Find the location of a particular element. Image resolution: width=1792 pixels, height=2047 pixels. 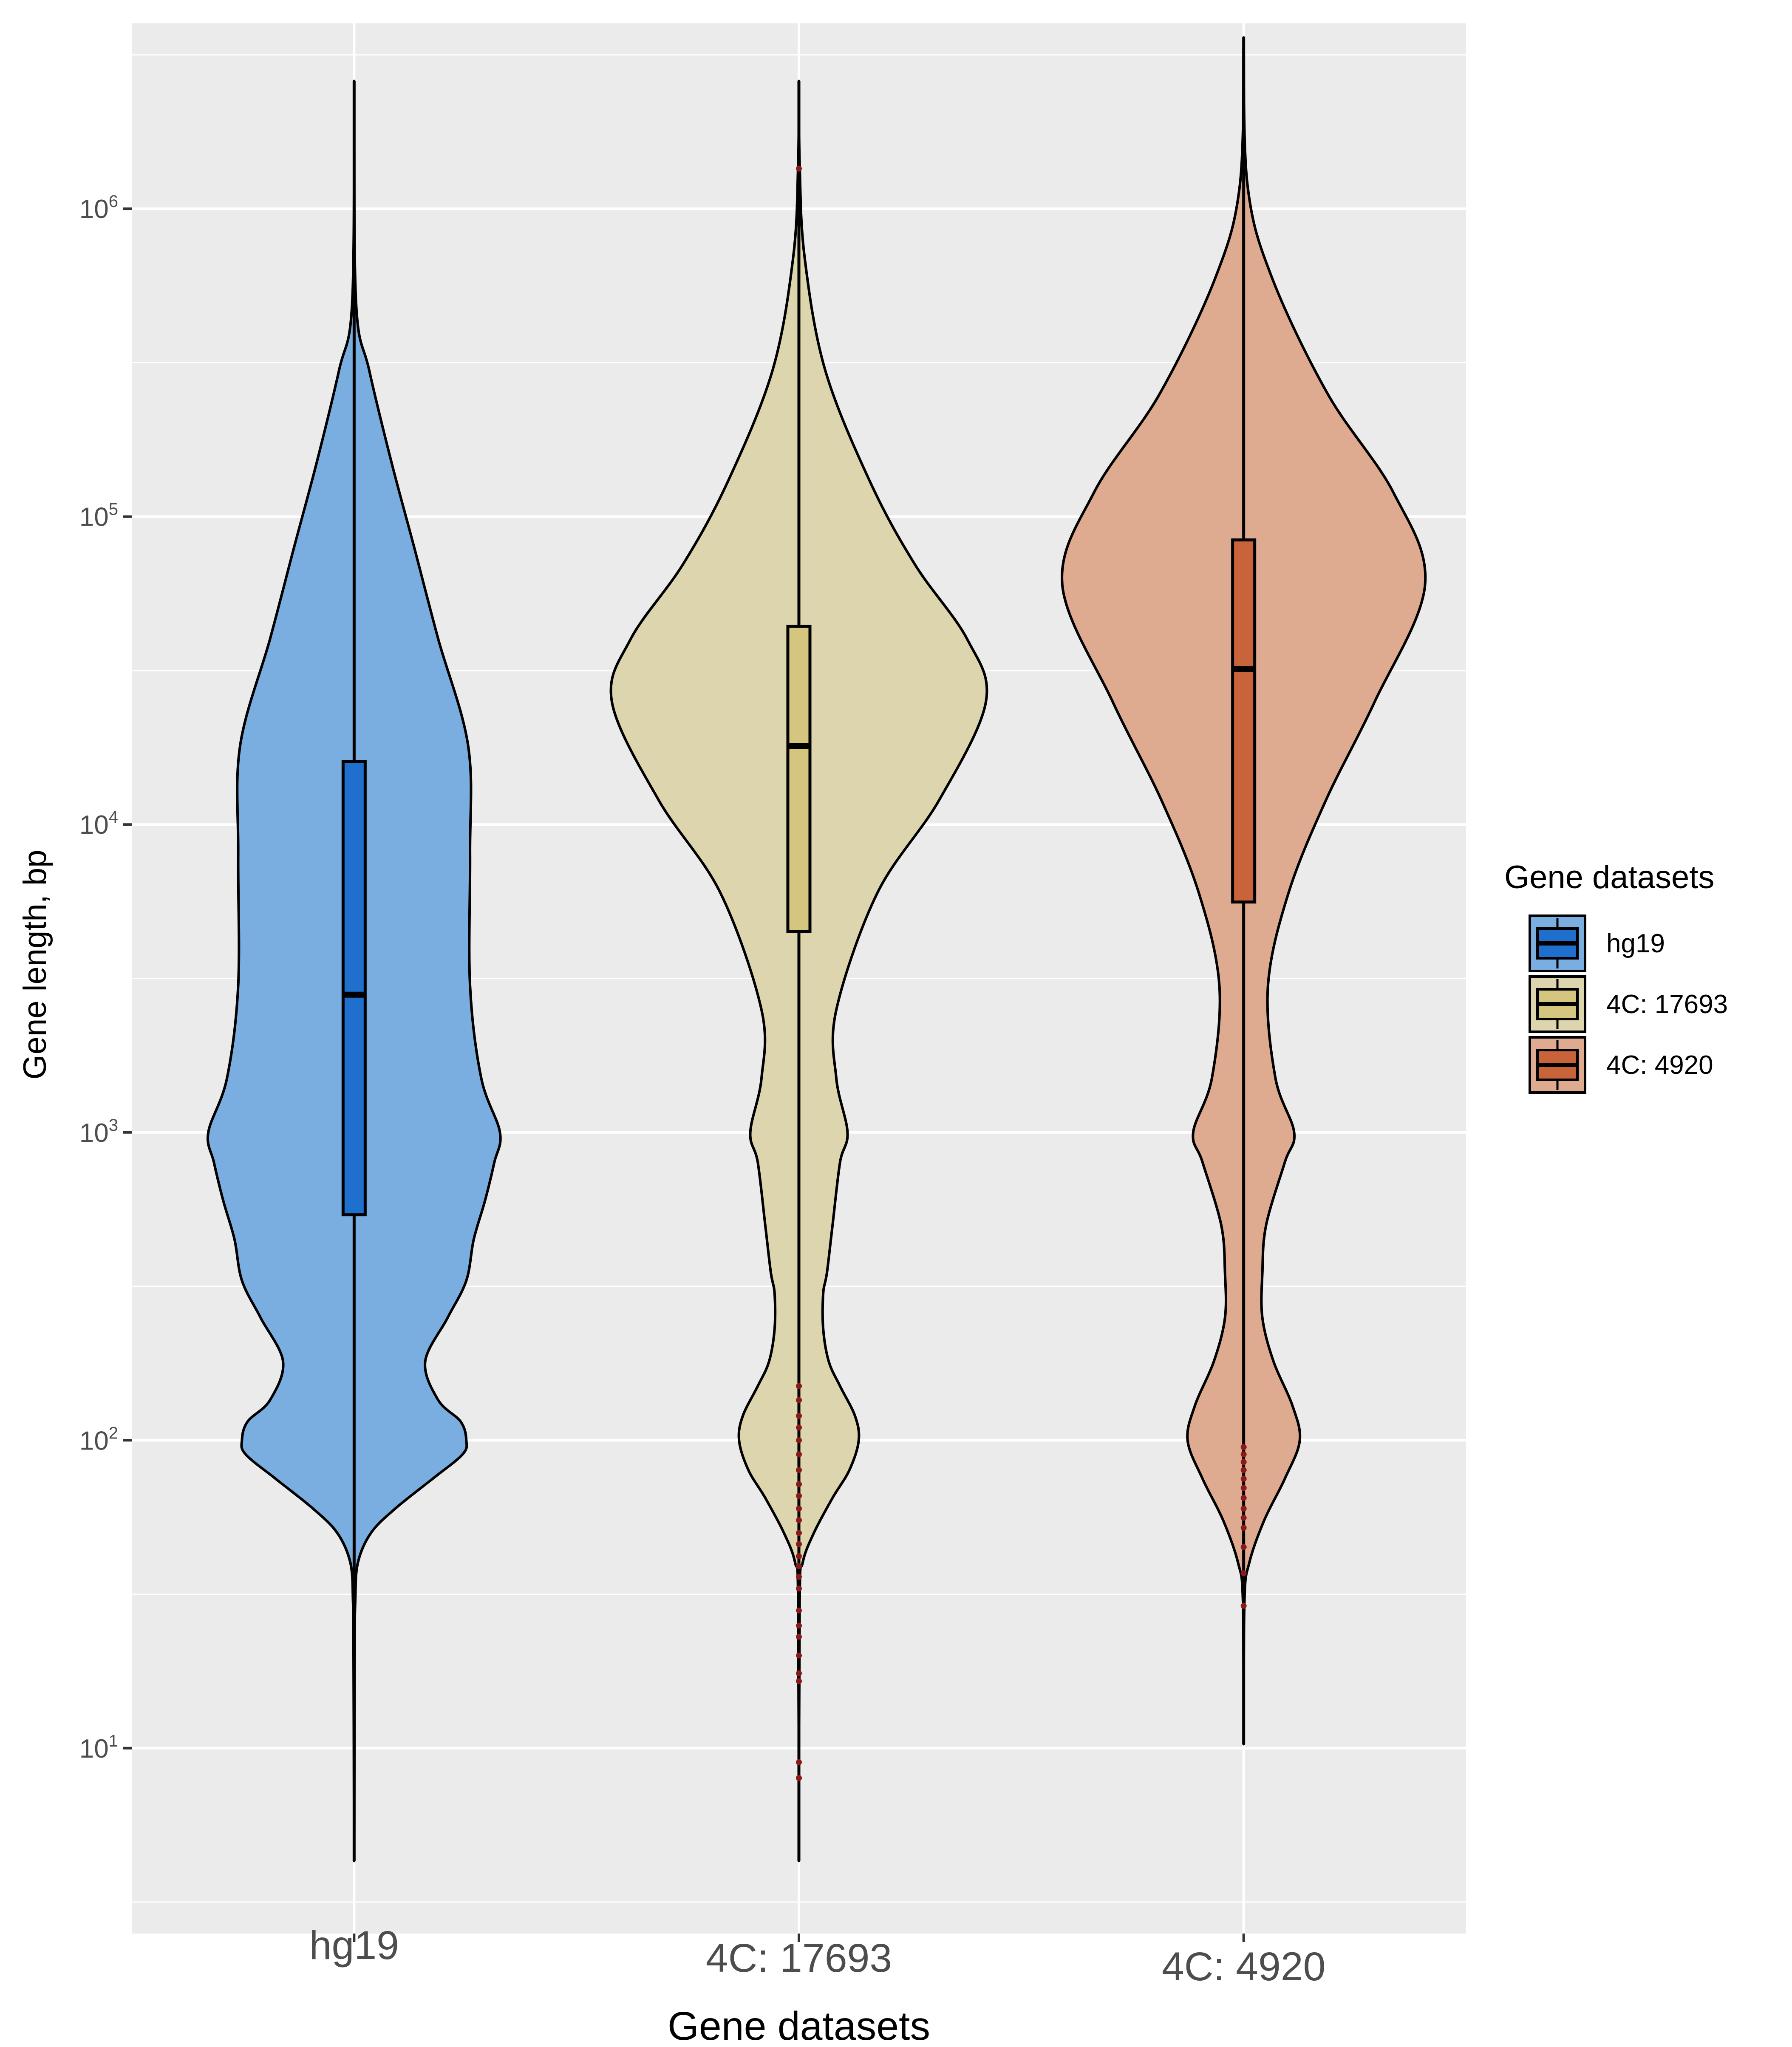

y-tick-label: 10⁵ is located at coordinates (98, 516).